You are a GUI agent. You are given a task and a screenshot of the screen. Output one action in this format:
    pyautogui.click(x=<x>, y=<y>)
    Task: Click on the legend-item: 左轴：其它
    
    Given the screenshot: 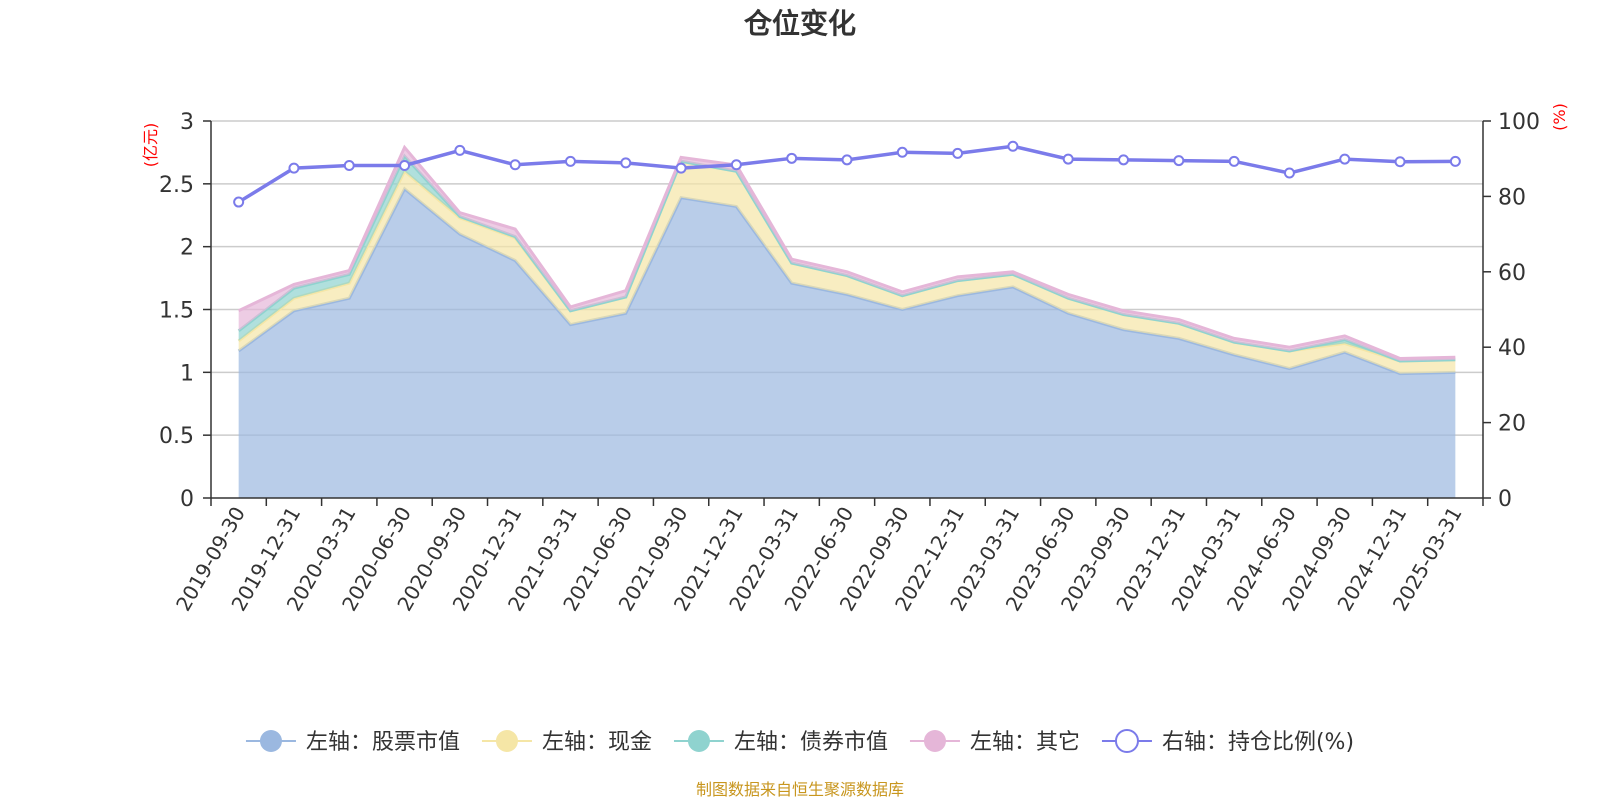 What is the action you would take?
    pyautogui.click(x=994, y=742)
    